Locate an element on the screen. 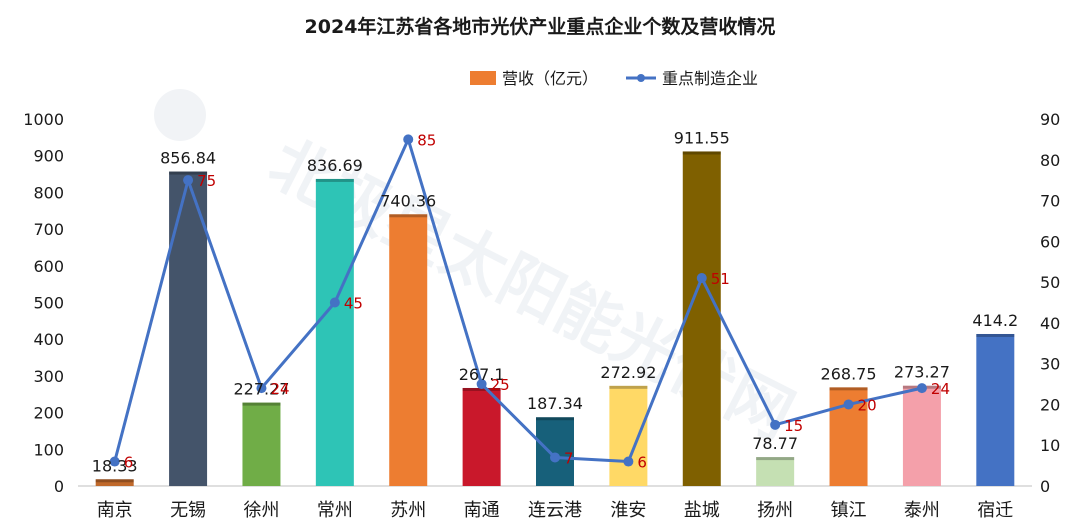 This screenshot has width=1080, height=532. legend-label-revenue: 营收（亿元） is located at coordinates (550, 78).